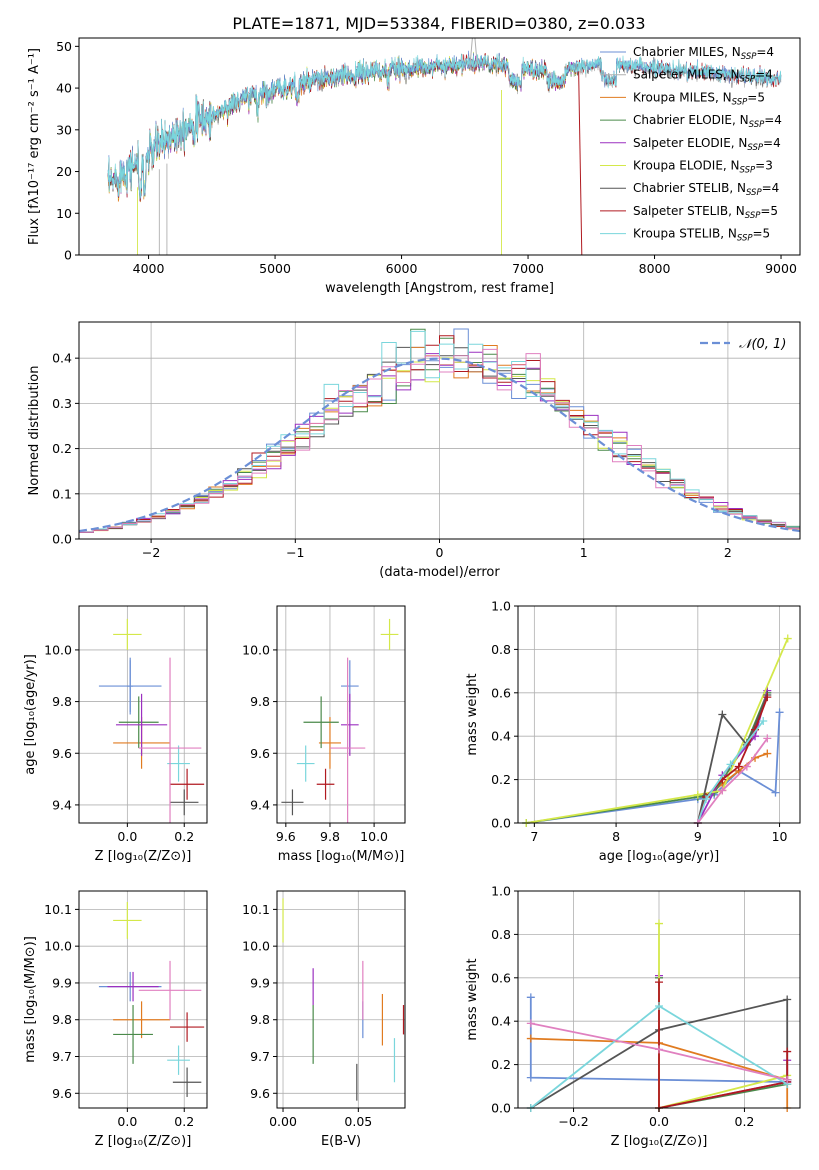 The height and width of the screenshot is (1170, 819). What do you see at coordinates (573, 1121) in the screenshot?
I see `x-tick-label: −0.2` at bounding box center [573, 1121].